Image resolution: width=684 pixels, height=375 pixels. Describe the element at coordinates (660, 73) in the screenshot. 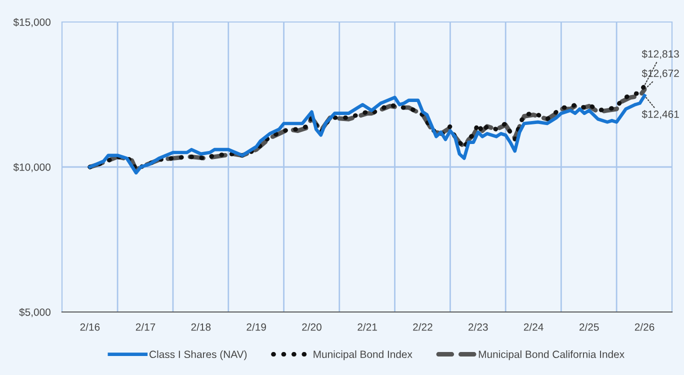

I see `annotation: $12,672` at that location.